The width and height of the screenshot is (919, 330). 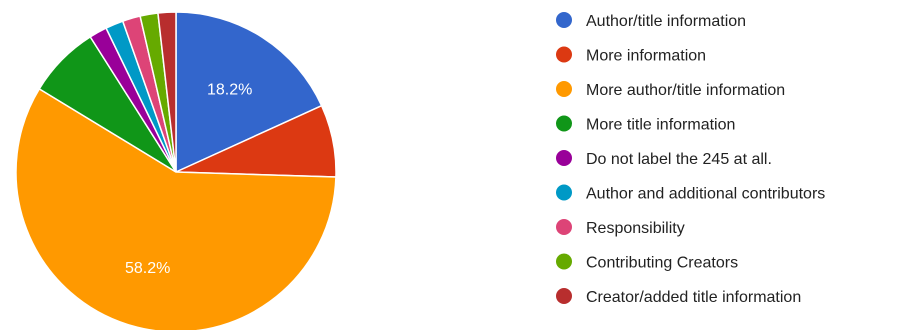 I want to click on legend-label: More author/title information, so click(x=685, y=90).